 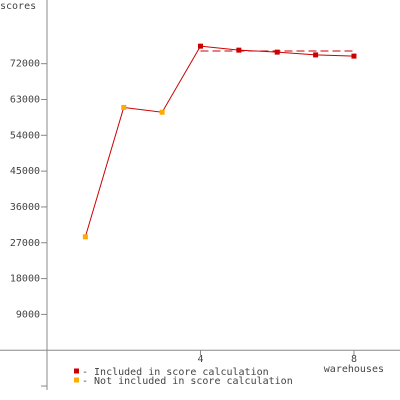 What do you see at coordinates (25, 99) in the screenshot?
I see `y-tick-label: 63000` at bounding box center [25, 99].